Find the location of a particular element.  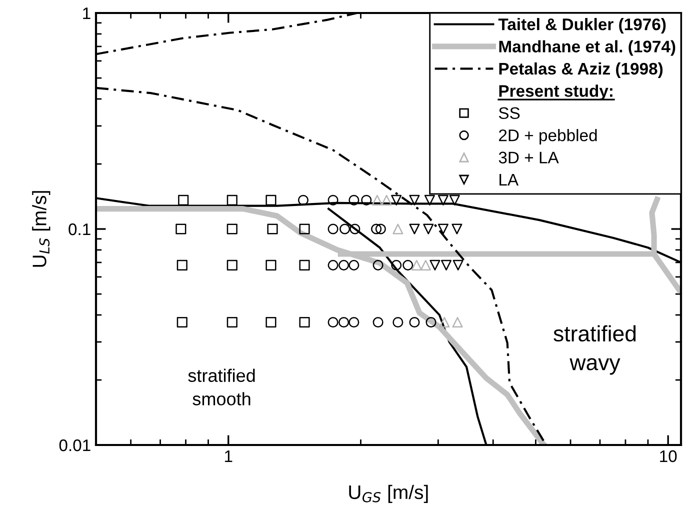

legend-title: Present study: is located at coordinates (555, 92).